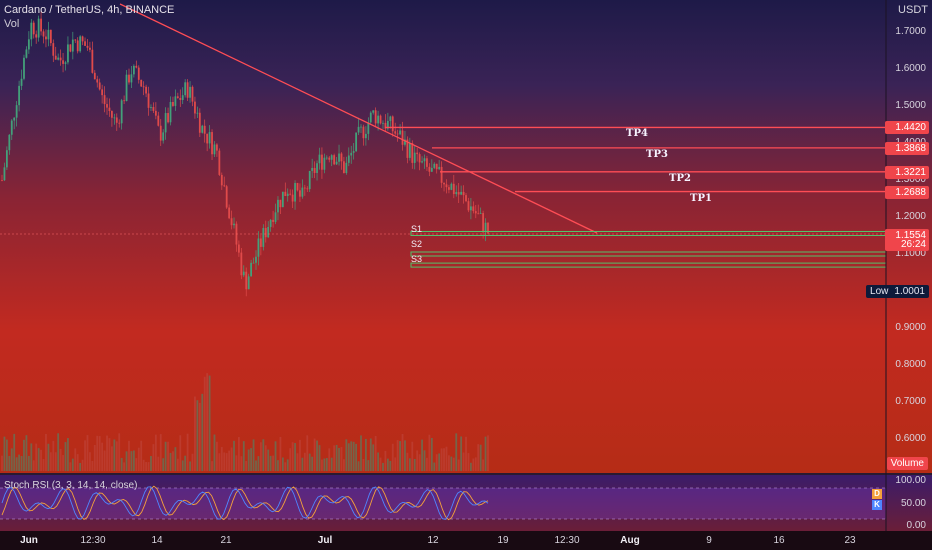  What do you see at coordinates (12, 24) in the screenshot?
I see `volume-indicator-label: Vol` at bounding box center [12, 24].